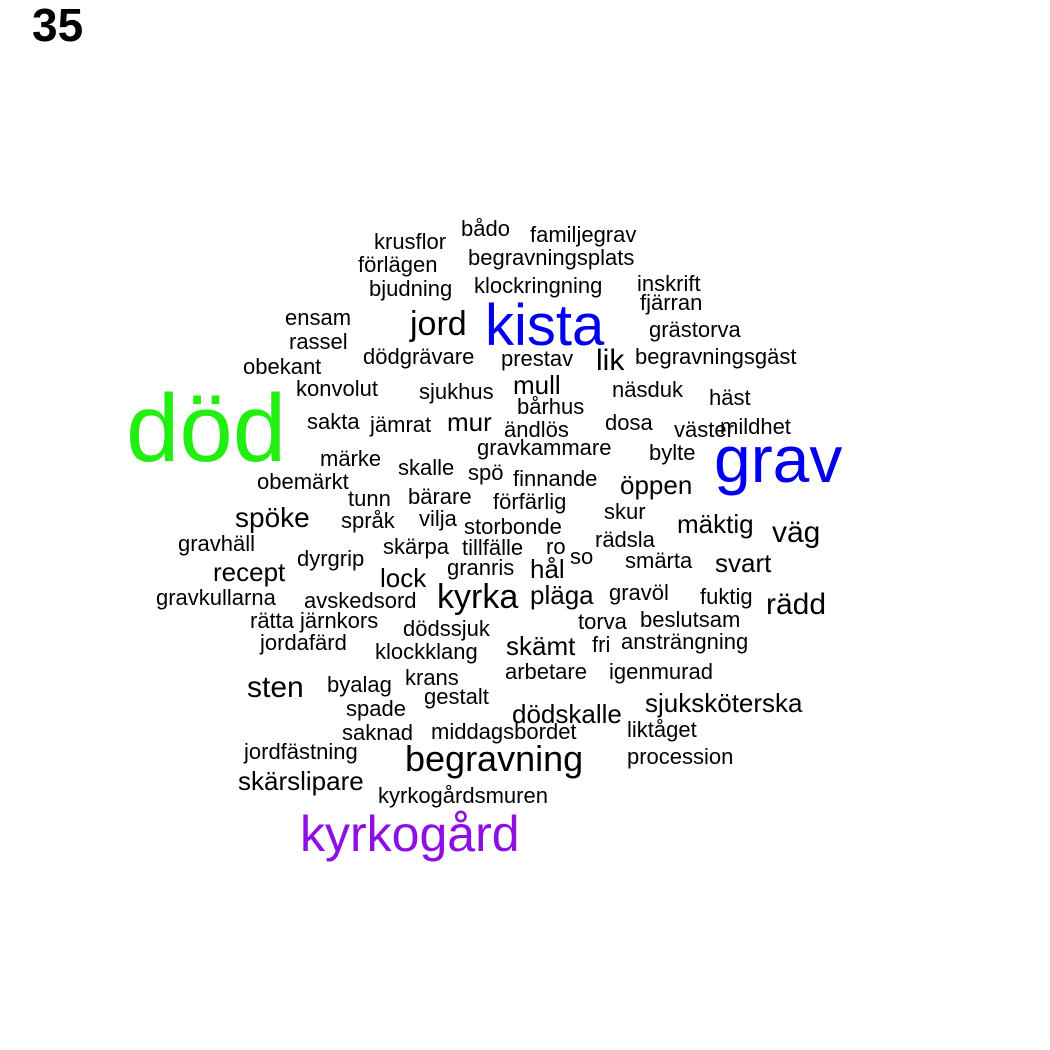 The image size is (1050, 1050). Describe the element at coordinates (567, 714) in the screenshot. I see `word-dodskalle: dödskalle` at that location.